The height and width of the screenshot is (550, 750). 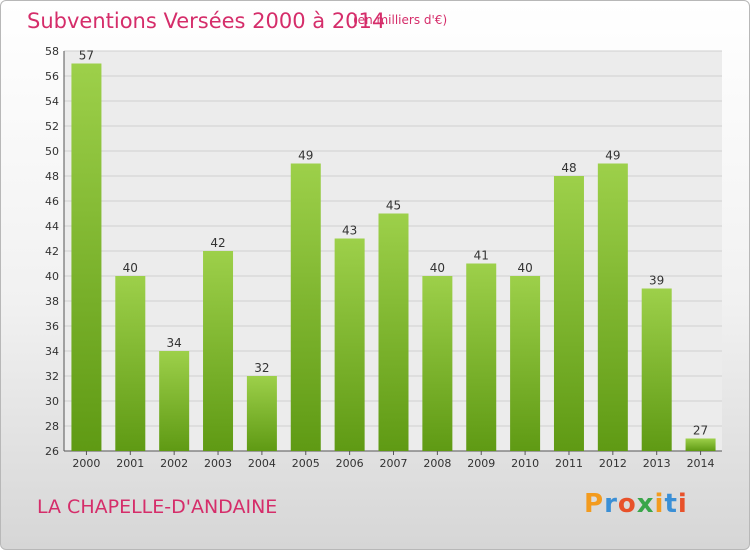 What do you see at coordinates (262, 463) in the screenshot?
I see `x-tick-label-2004: 2004` at bounding box center [262, 463].